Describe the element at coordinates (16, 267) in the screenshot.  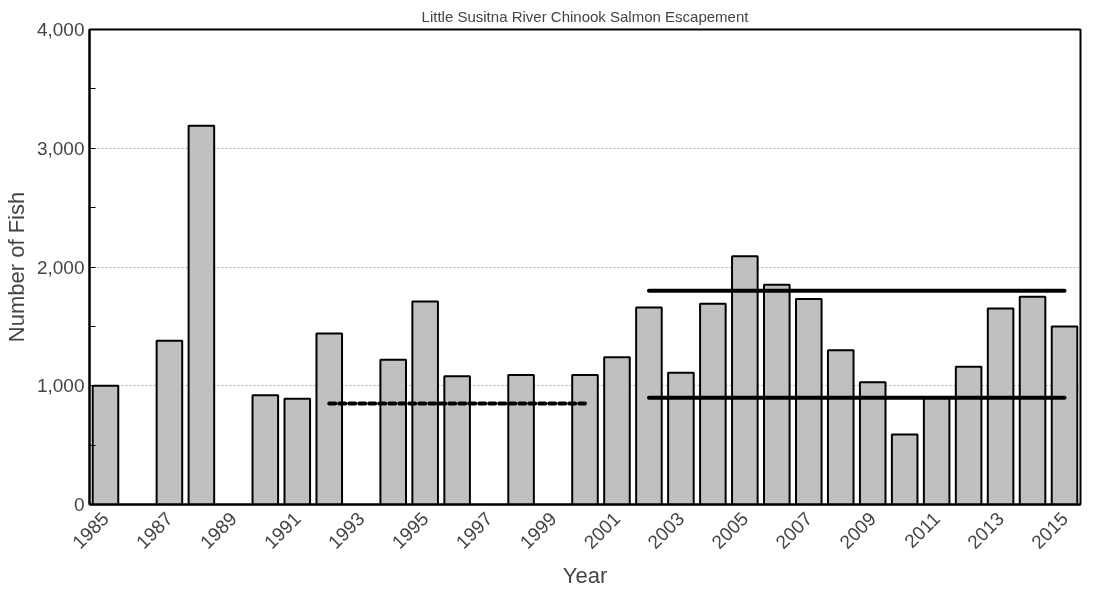
I see `y-axis-title: Number of Fish` at that location.